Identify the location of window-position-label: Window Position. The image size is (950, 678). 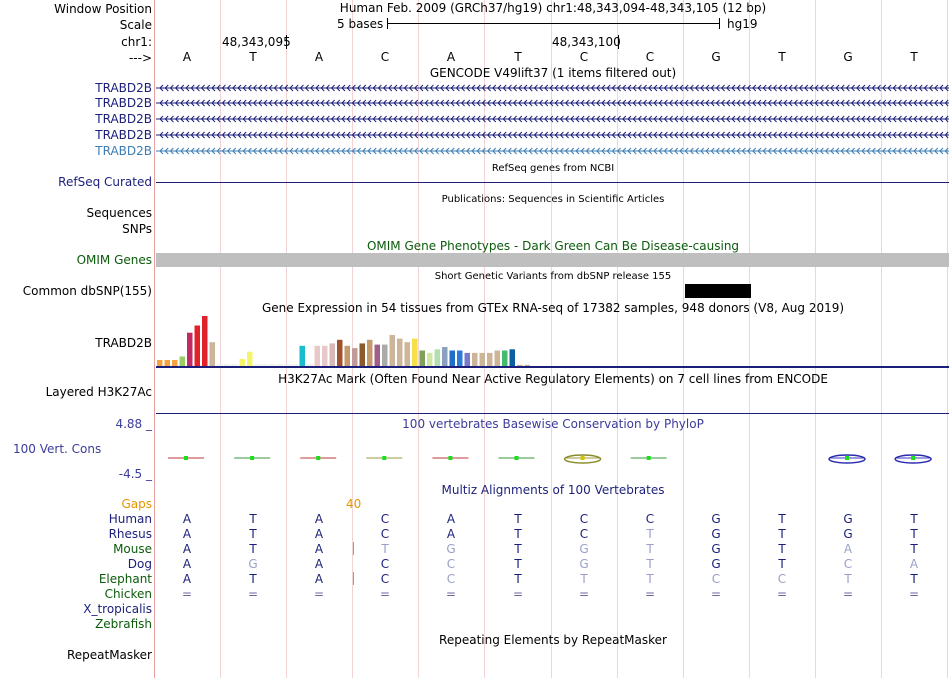
(103, 9).